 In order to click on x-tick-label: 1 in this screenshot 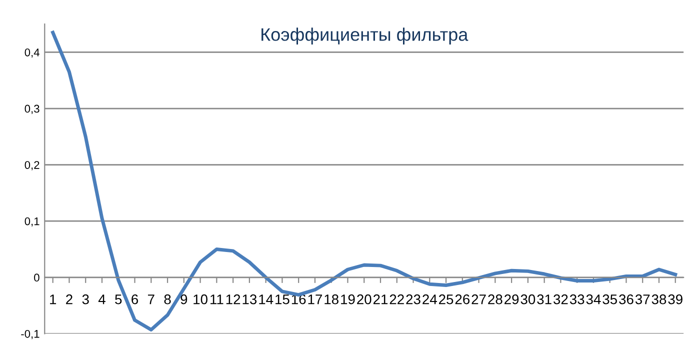, I will do `click(53, 299)`.